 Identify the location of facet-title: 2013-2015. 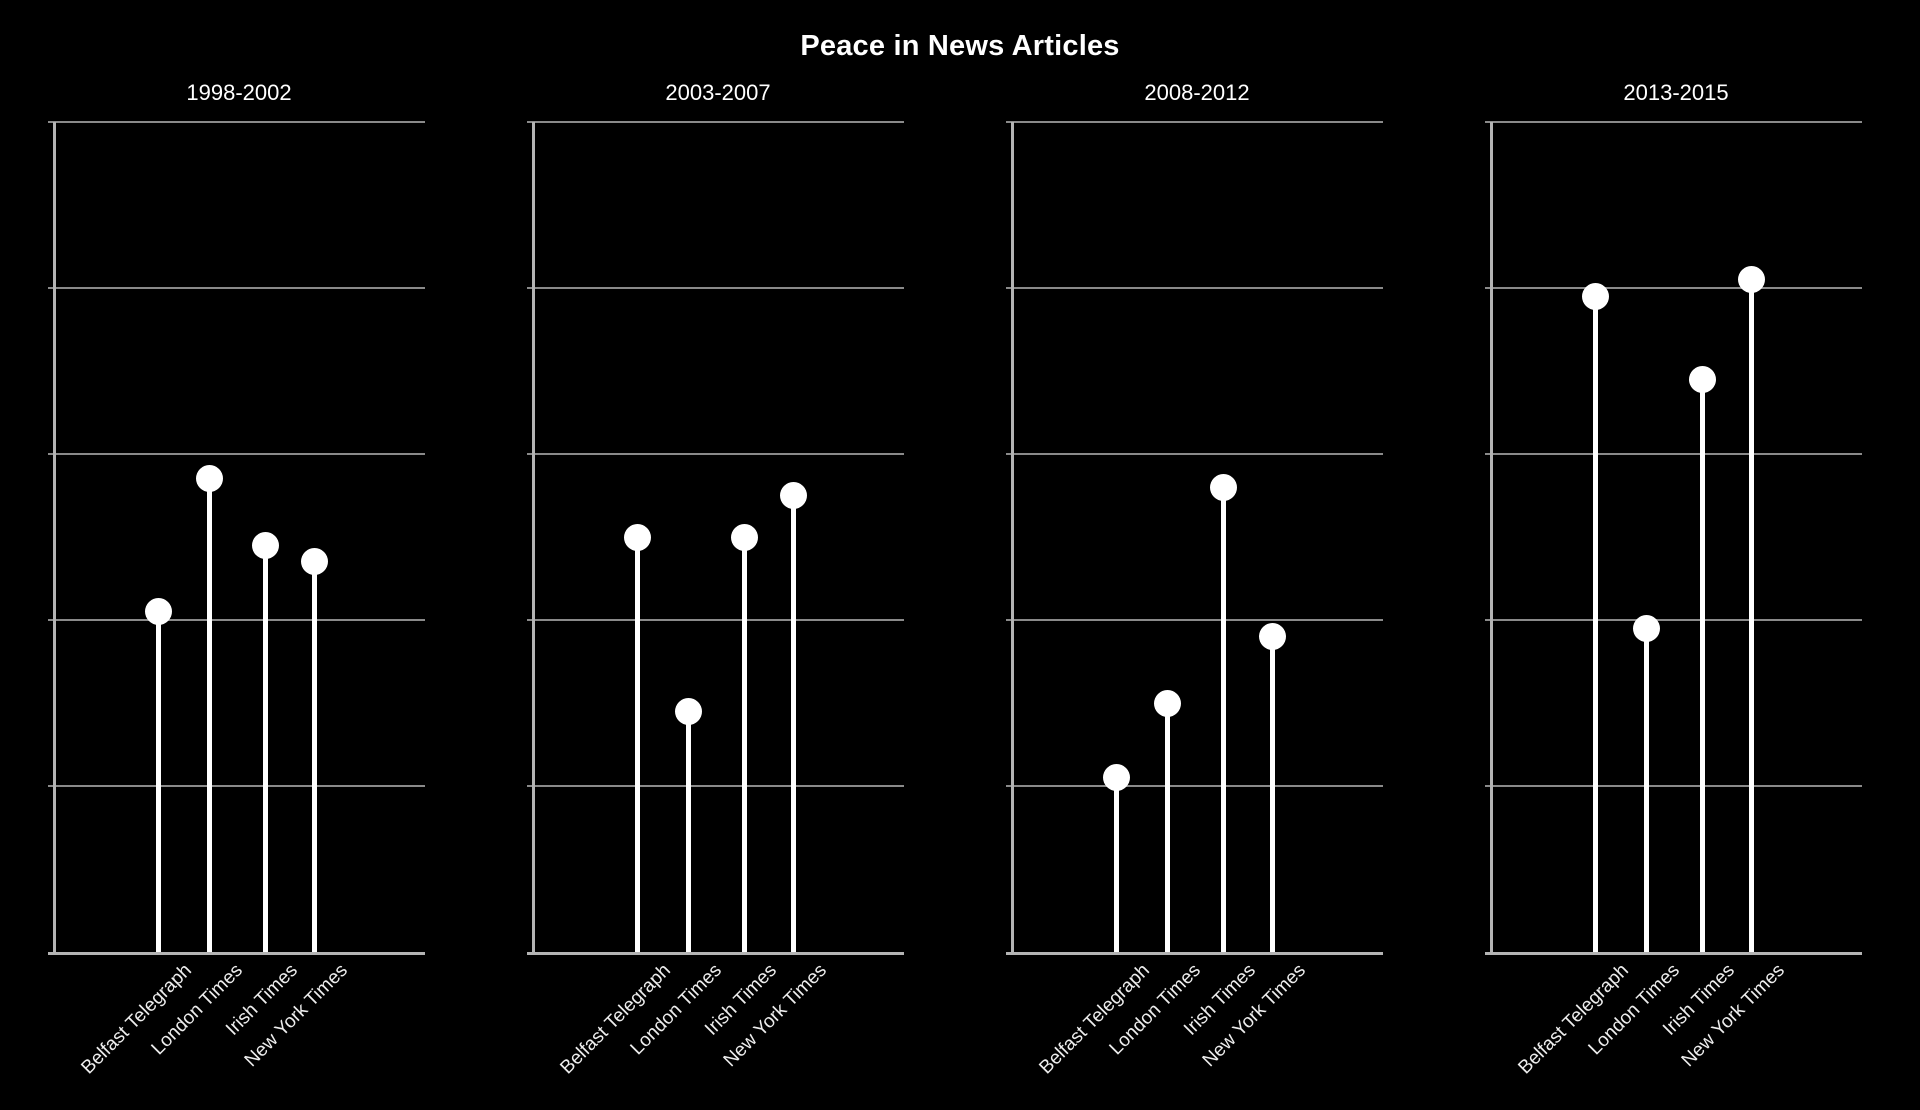
(1676, 92).